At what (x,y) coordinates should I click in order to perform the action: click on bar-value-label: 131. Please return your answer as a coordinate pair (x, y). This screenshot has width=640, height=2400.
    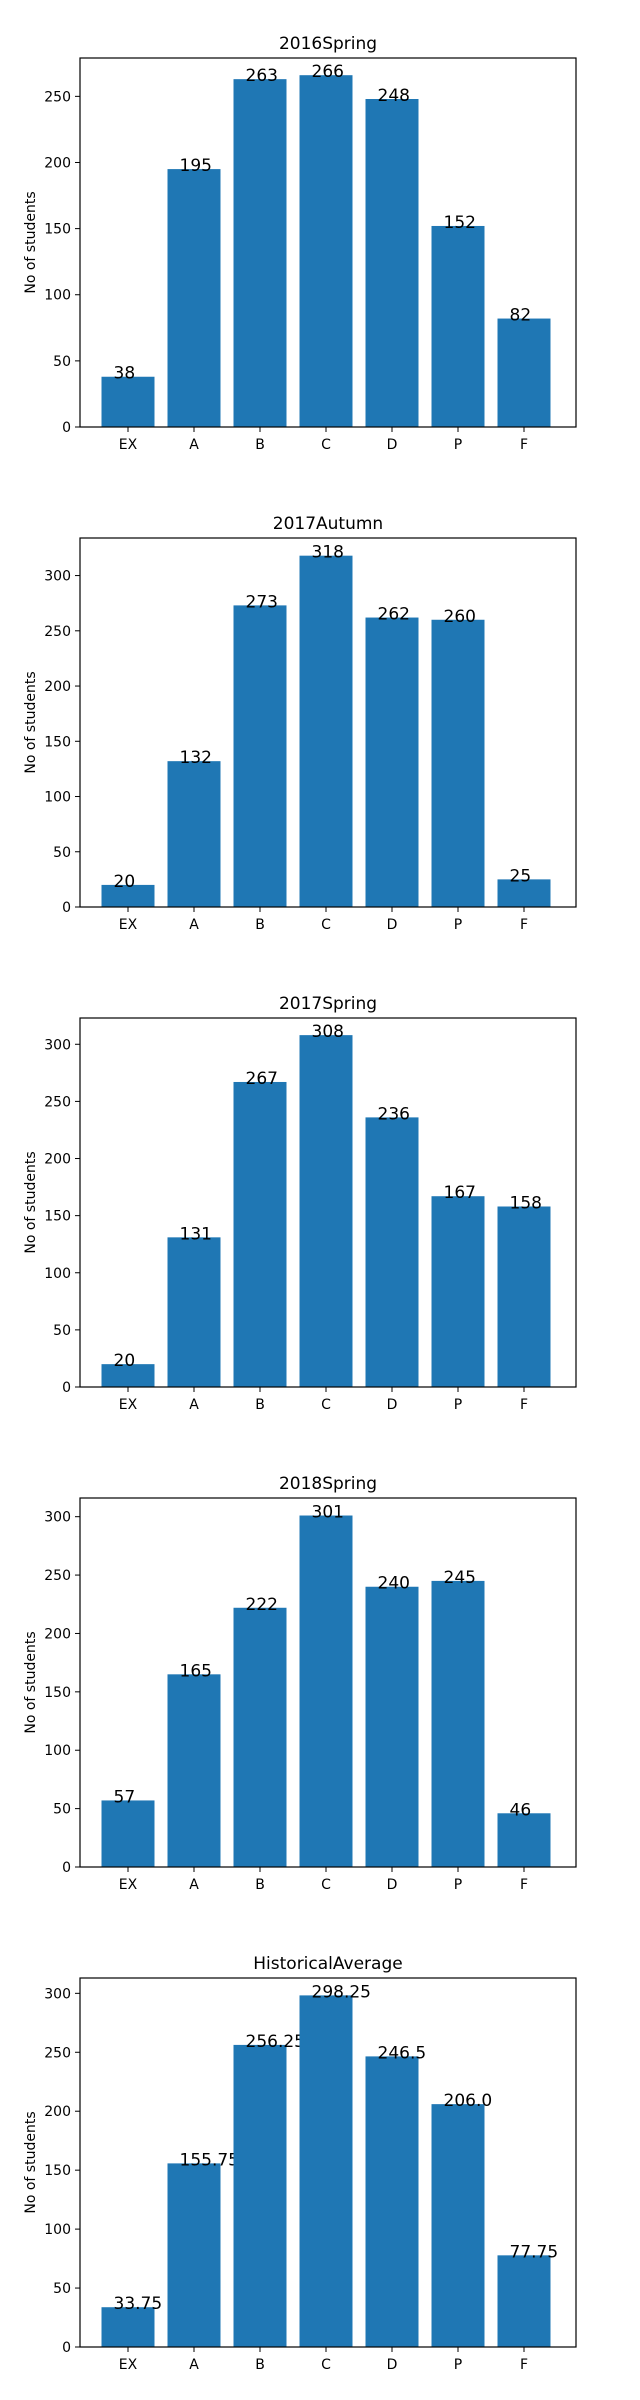
    Looking at the image, I should click on (196, 1234).